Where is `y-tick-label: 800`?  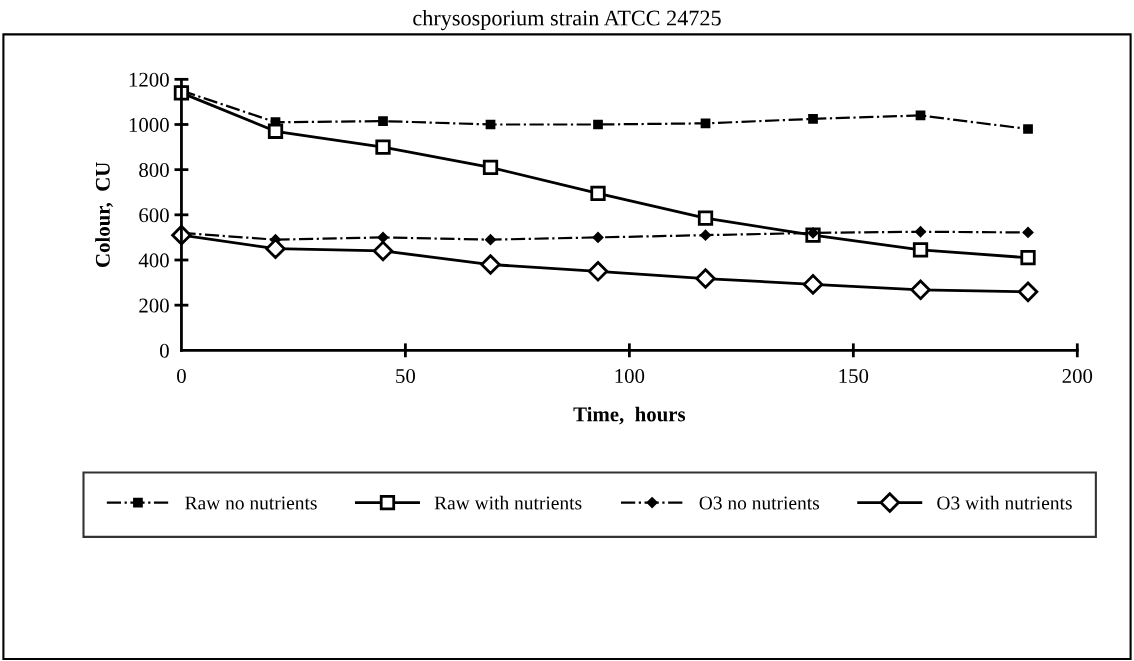 y-tick-label: 800 is located at coordinates (154, 170).